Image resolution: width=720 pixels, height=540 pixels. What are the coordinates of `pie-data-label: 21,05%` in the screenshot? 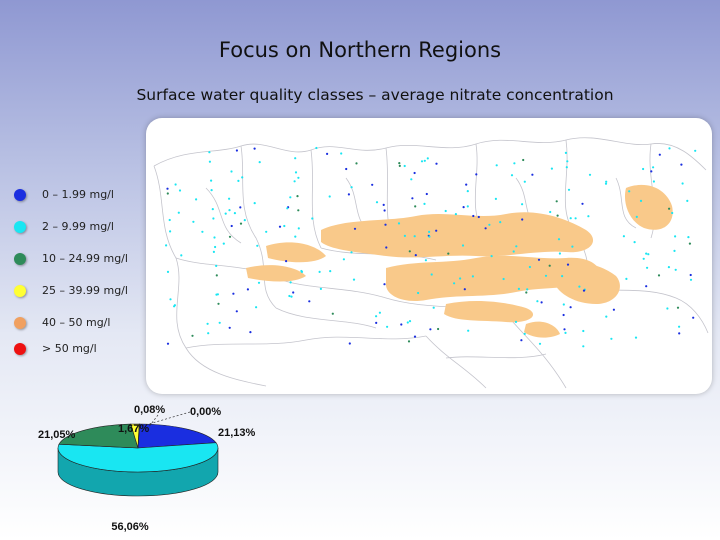 It's located at (57, 435).